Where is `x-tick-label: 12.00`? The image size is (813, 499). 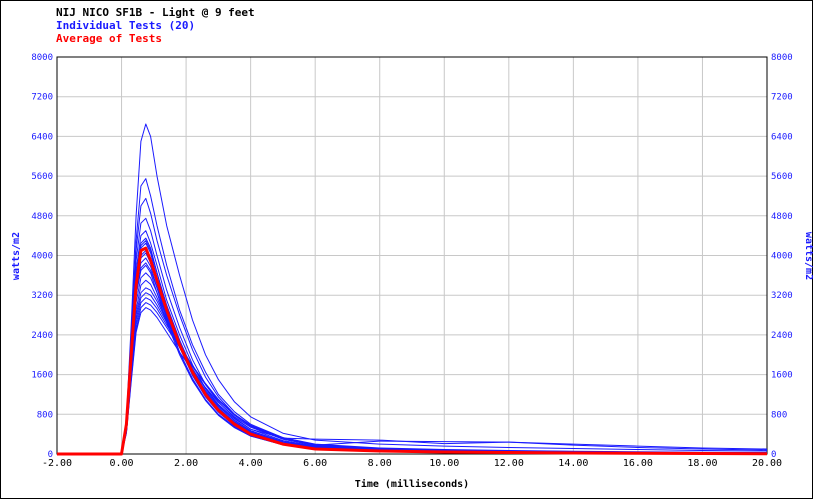 x-tick-label: 12.00 is located at coordinates (509, 463).